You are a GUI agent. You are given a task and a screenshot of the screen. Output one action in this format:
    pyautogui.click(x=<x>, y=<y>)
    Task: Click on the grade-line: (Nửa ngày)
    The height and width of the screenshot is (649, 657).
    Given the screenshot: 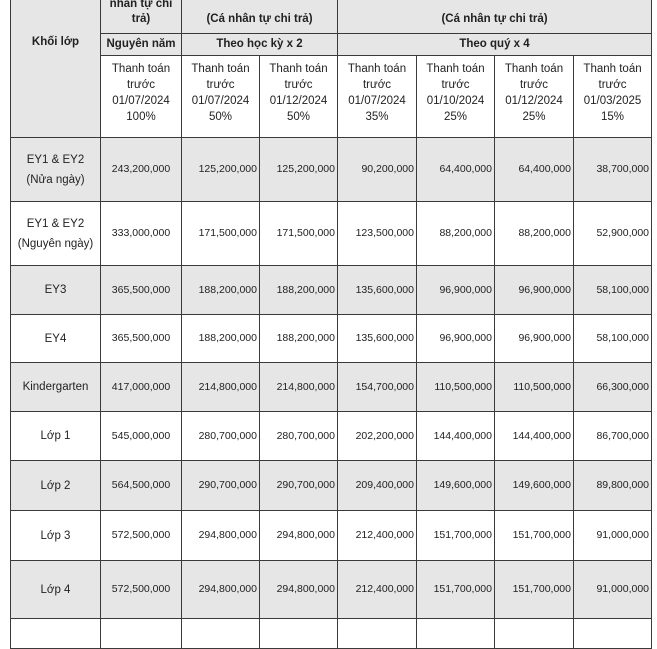 What is the action you would take?
    pyautogui.click(x=55, y=179)
    